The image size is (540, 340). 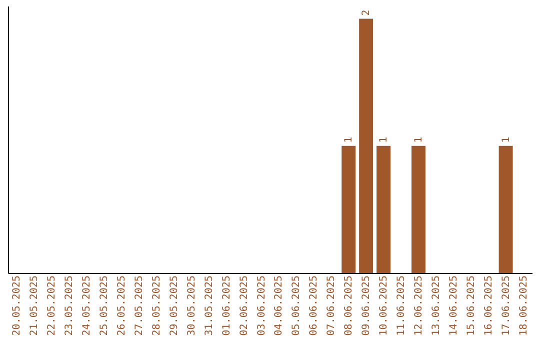 What do you see at coordinates (366, 306) in the screenshot?
I see `x-tick-label: 09.06.2025` at bounding box center [366, 306].